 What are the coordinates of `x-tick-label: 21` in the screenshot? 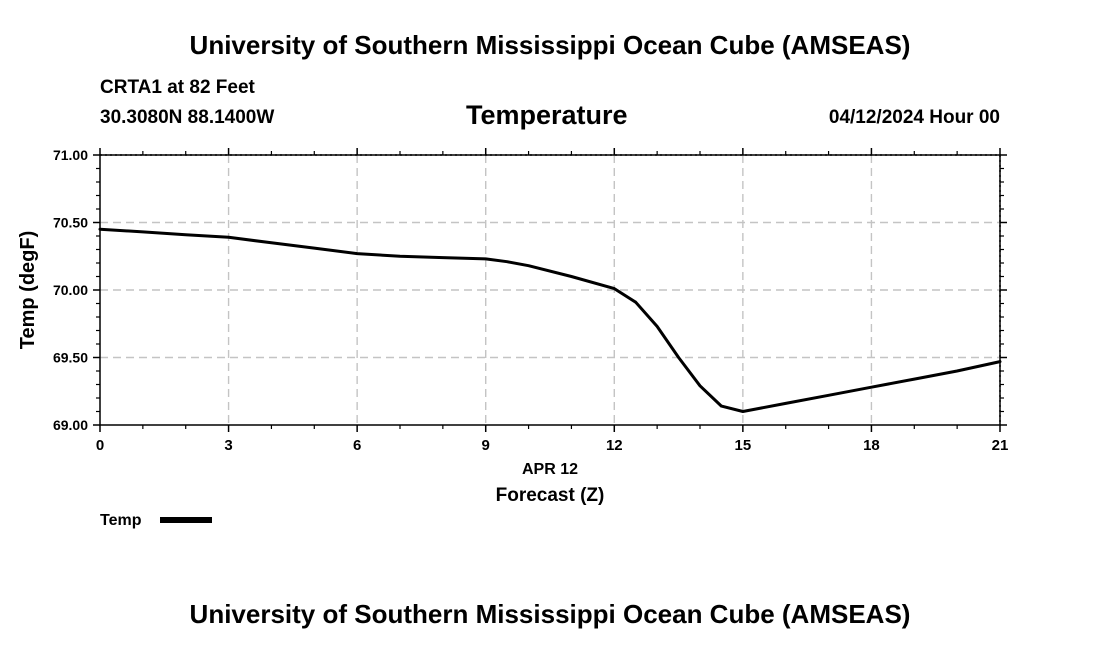 It's located at (1000, 445).